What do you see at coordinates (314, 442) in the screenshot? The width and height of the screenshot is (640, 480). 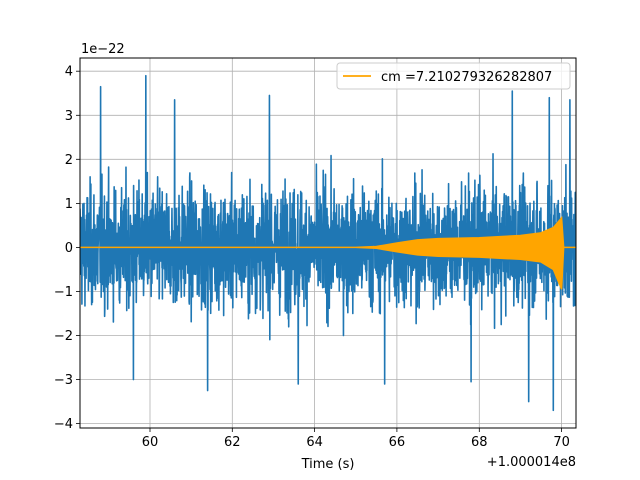 I see `x-tick-label: 64` at bounding box center [314, 442].